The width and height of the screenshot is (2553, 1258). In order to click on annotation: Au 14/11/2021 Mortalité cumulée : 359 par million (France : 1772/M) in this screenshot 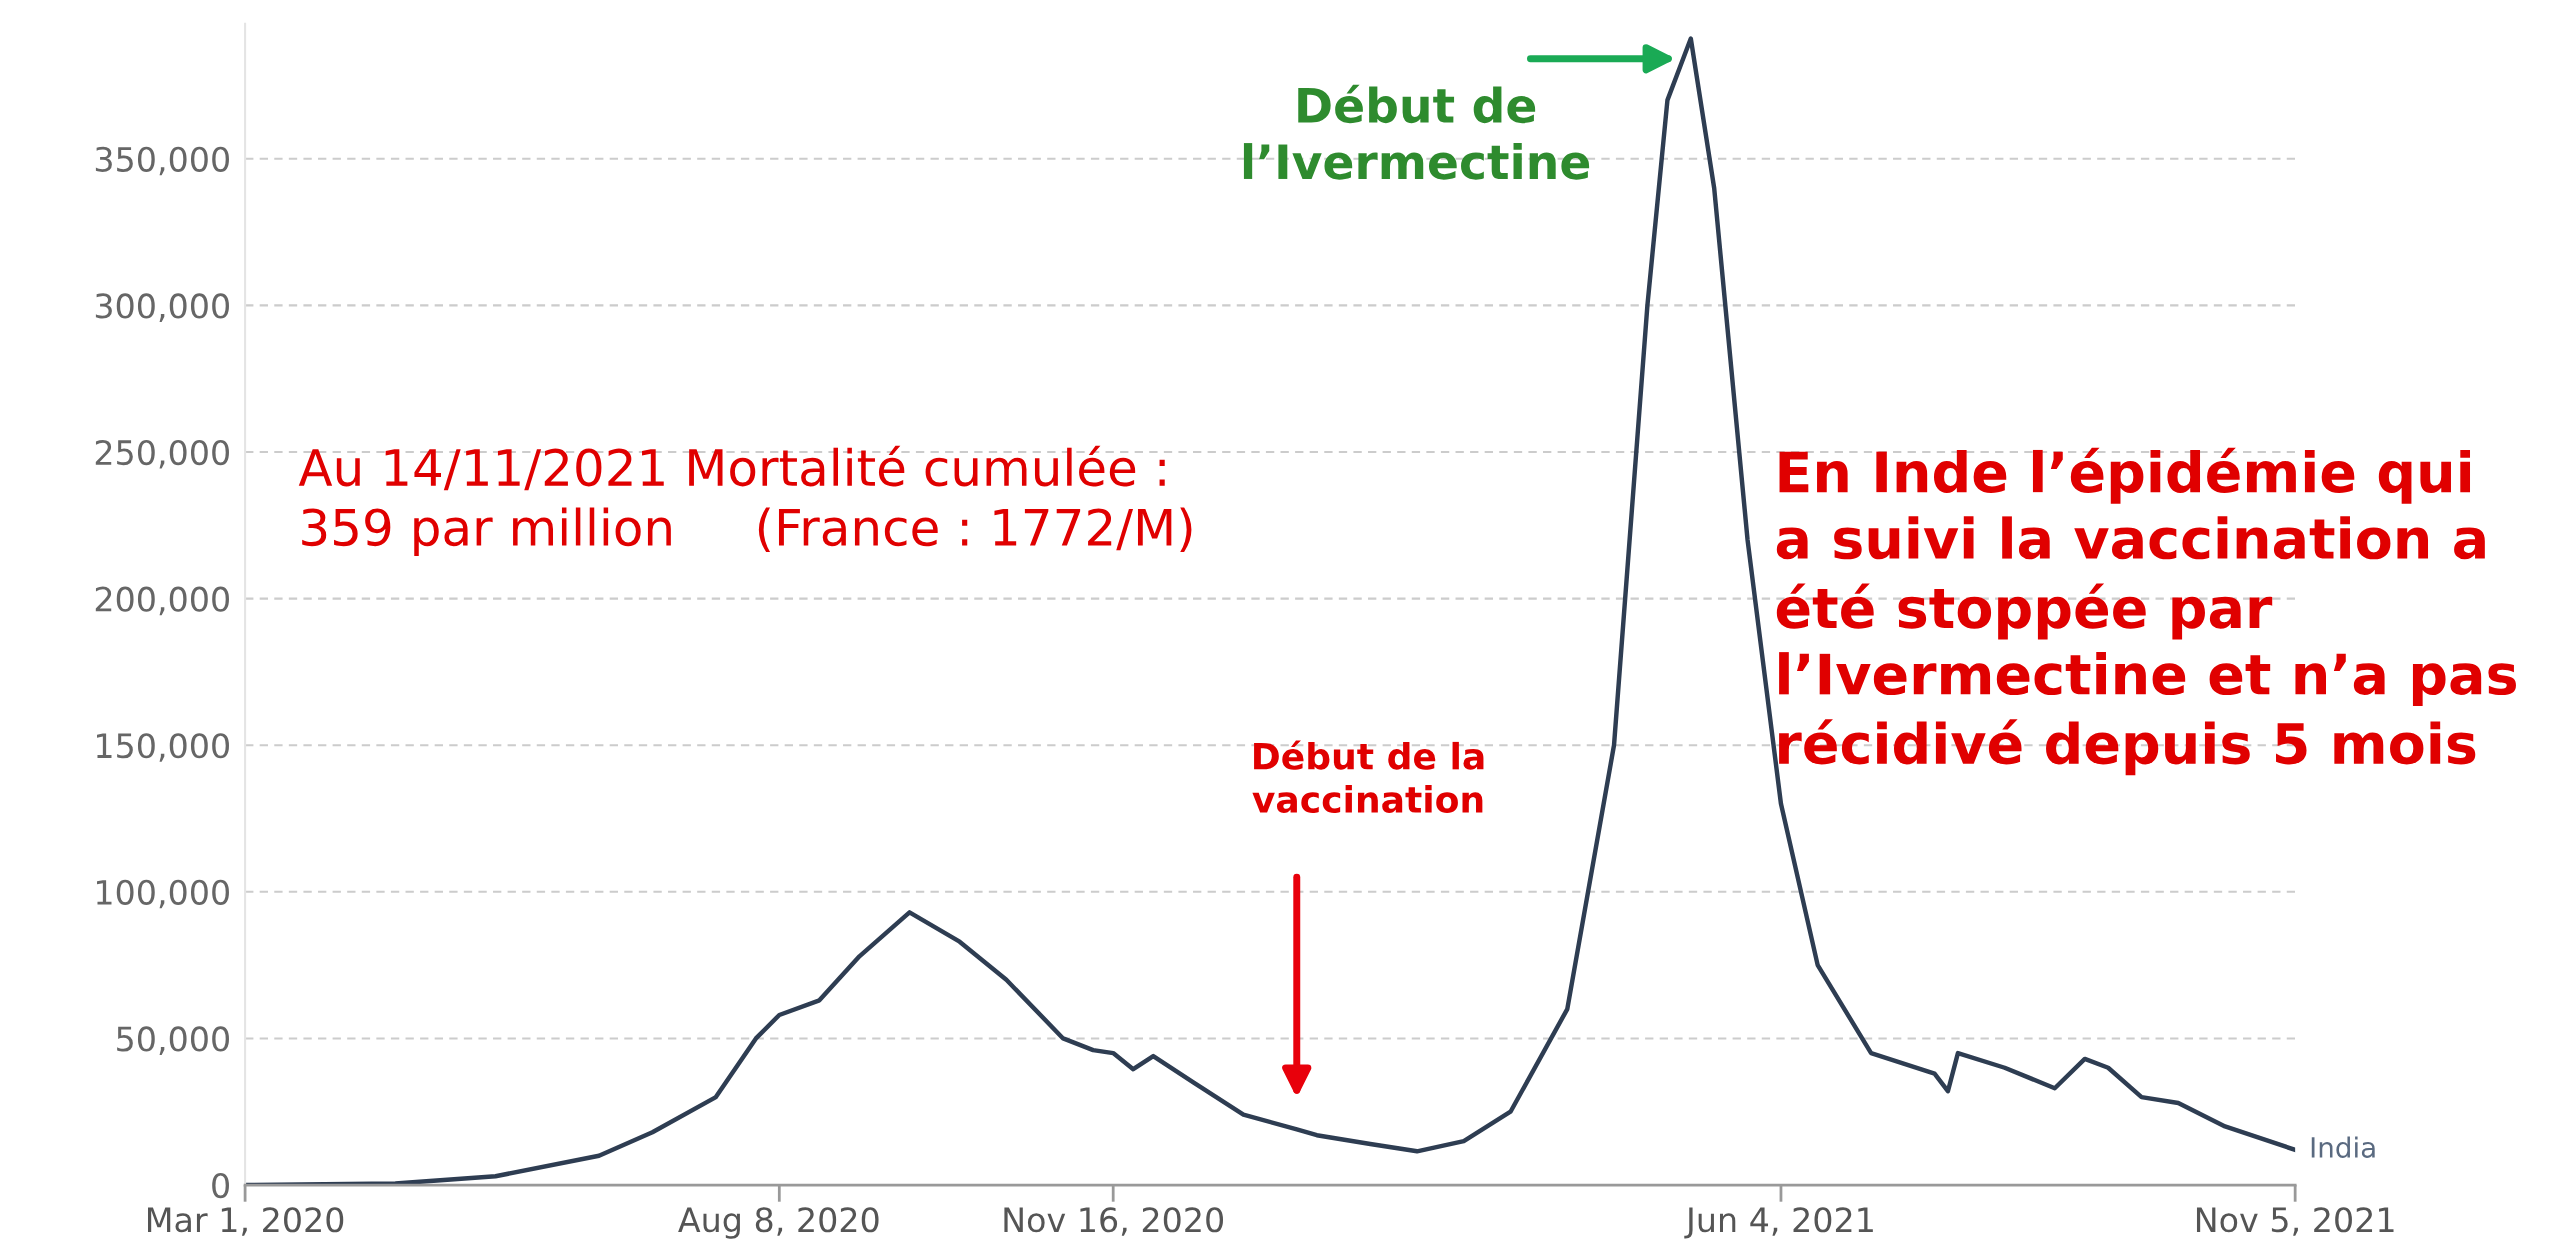, I will do `click(745, 500)`.